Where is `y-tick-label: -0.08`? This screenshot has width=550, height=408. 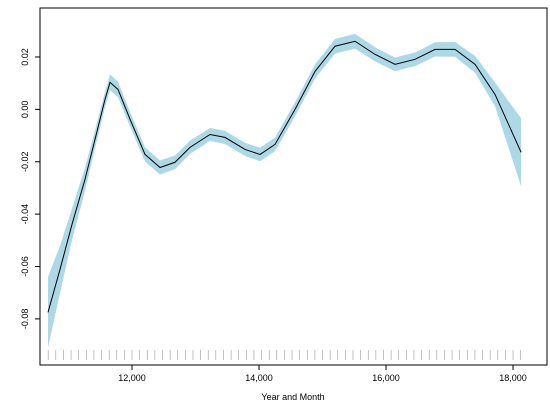 y-tick-label: -0.08 is located at coordinates (25, 319).